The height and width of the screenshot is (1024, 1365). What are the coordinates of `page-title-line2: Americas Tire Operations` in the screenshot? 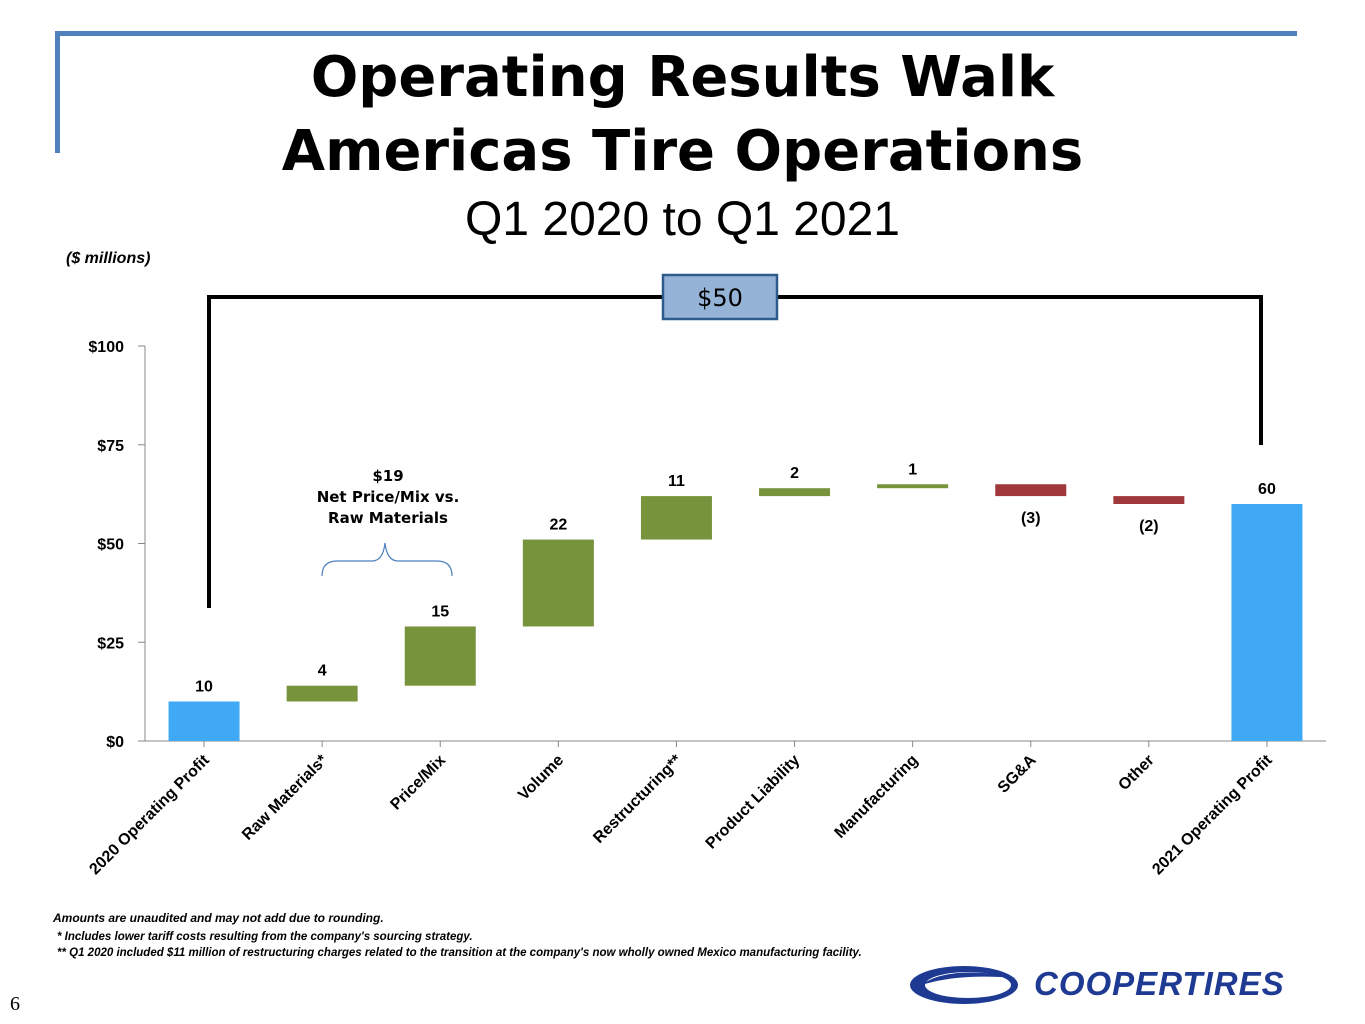 It's located at (682, 151).